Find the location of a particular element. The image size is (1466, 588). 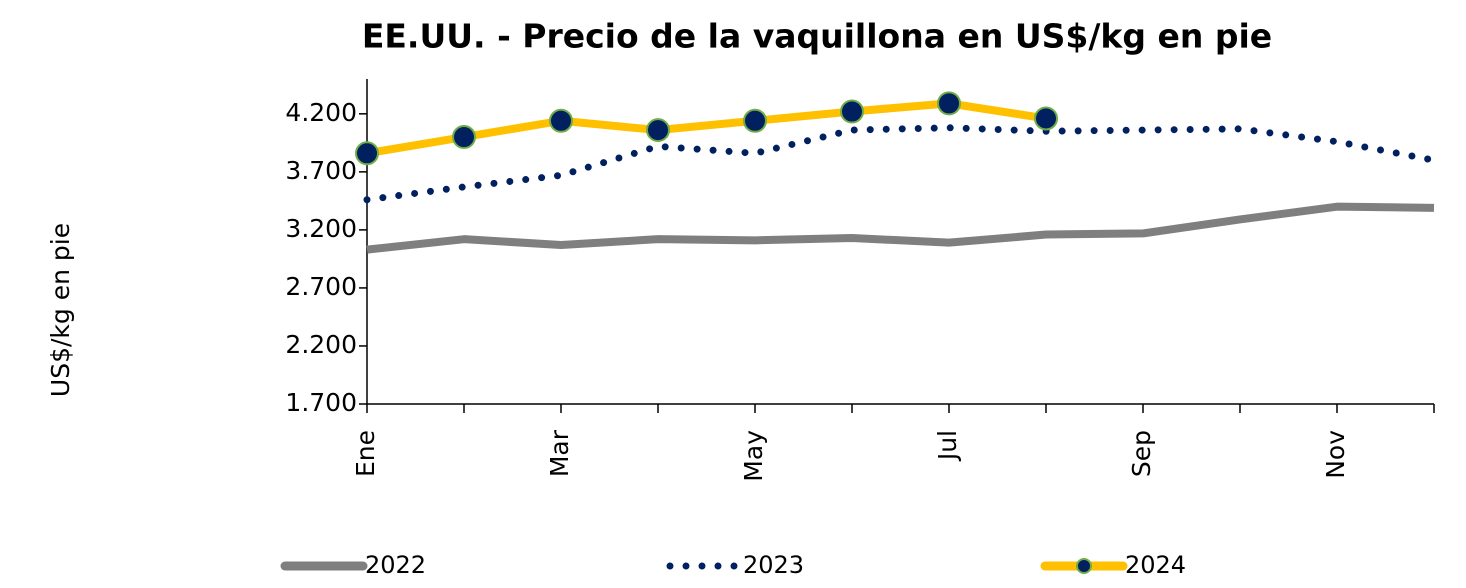

y-tick-label: 3.700 is located at coordinates (321, 170).